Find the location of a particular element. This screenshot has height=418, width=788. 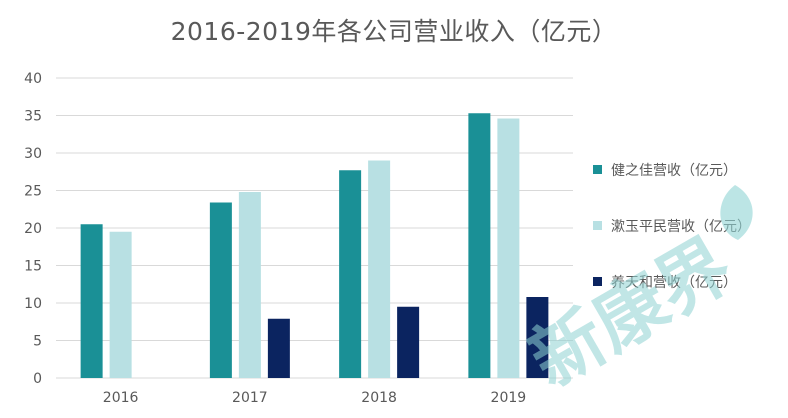

legend-label: 养天和营收（亿元） is located at coordinates (674, 283).